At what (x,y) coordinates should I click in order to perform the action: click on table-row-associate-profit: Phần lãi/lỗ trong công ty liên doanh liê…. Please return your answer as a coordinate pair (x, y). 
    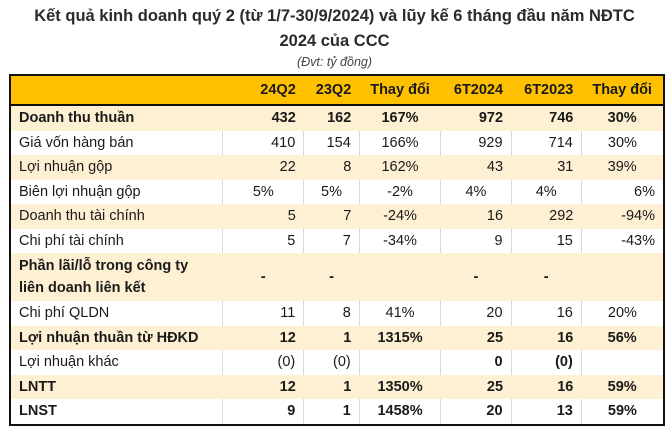
    Looking at the image, I should click on (337, 277).